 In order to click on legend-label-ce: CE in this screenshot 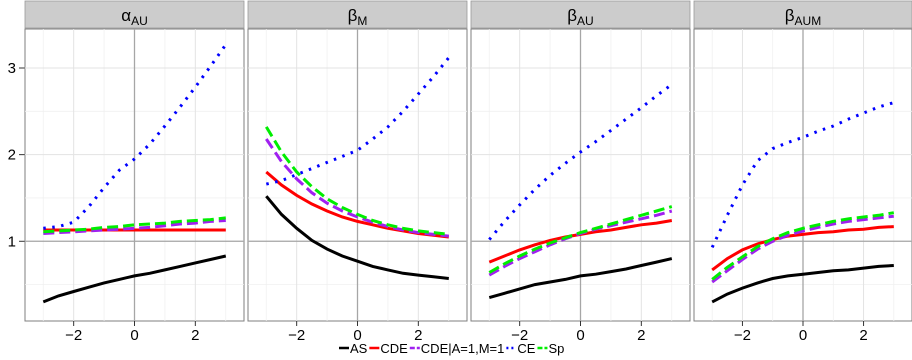, I will do `click(526, 348)`.